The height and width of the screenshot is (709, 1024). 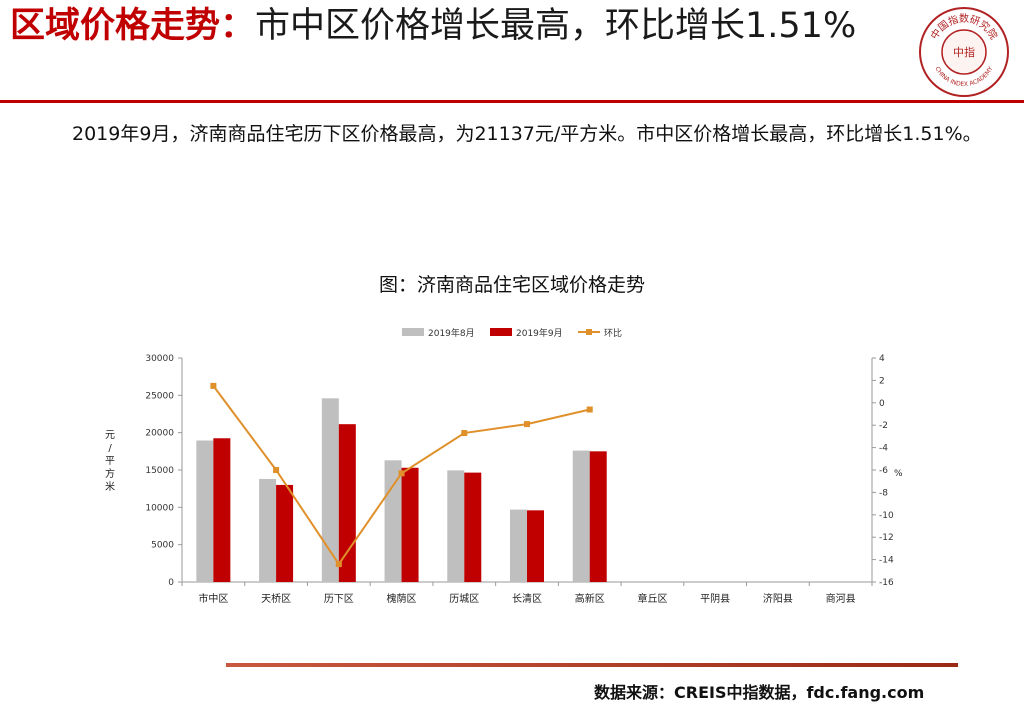 What do you see at coordinates (882, 404) in the screenshot?
I see `y2-tick-label: 0` at bounding box center [882, 404].